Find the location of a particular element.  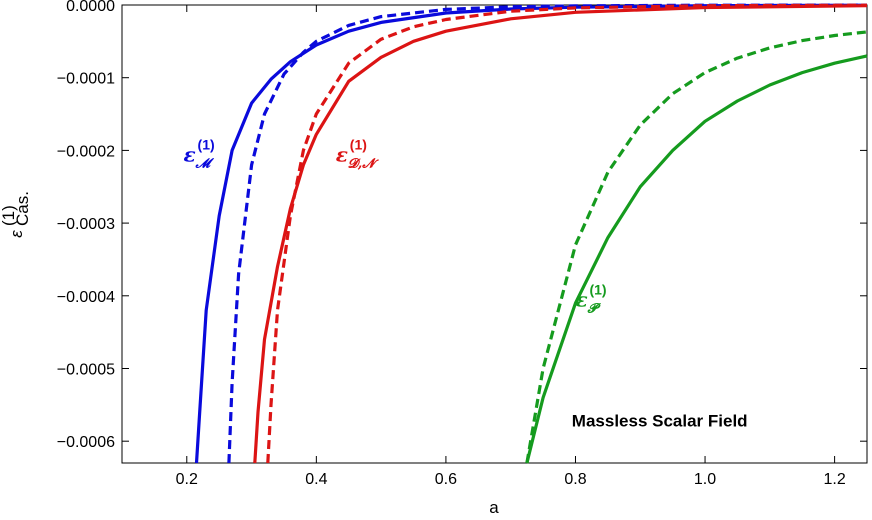

y-tick-label: 0.0000 is located at coordinates (90, 7).